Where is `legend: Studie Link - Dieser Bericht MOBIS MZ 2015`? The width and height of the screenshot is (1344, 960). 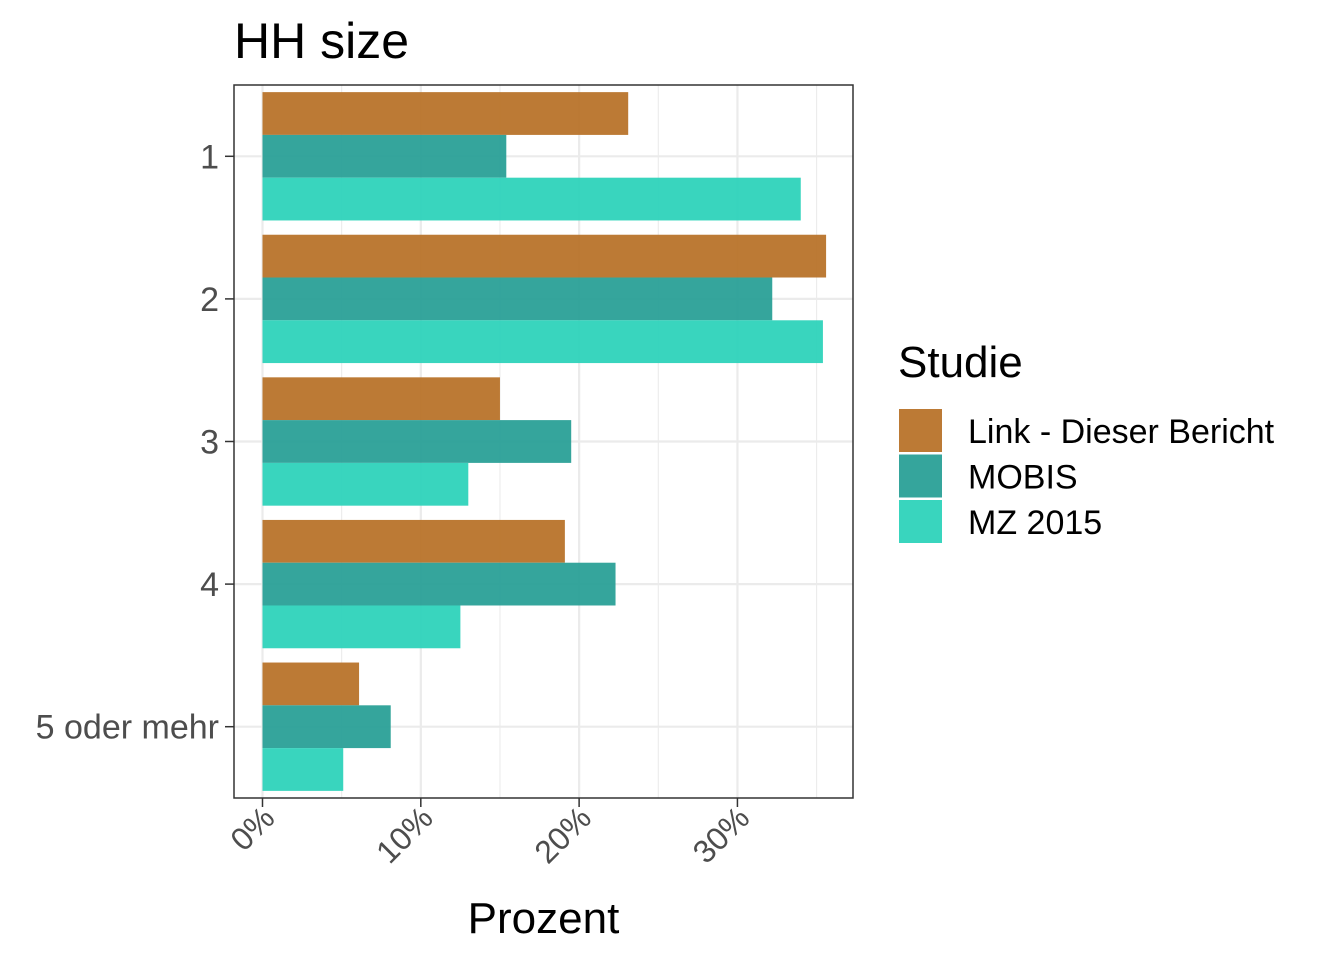
legend: Studie Link - Dieser Bericht MOBIS MZ 2015 is located at coordinates (1086, 440).